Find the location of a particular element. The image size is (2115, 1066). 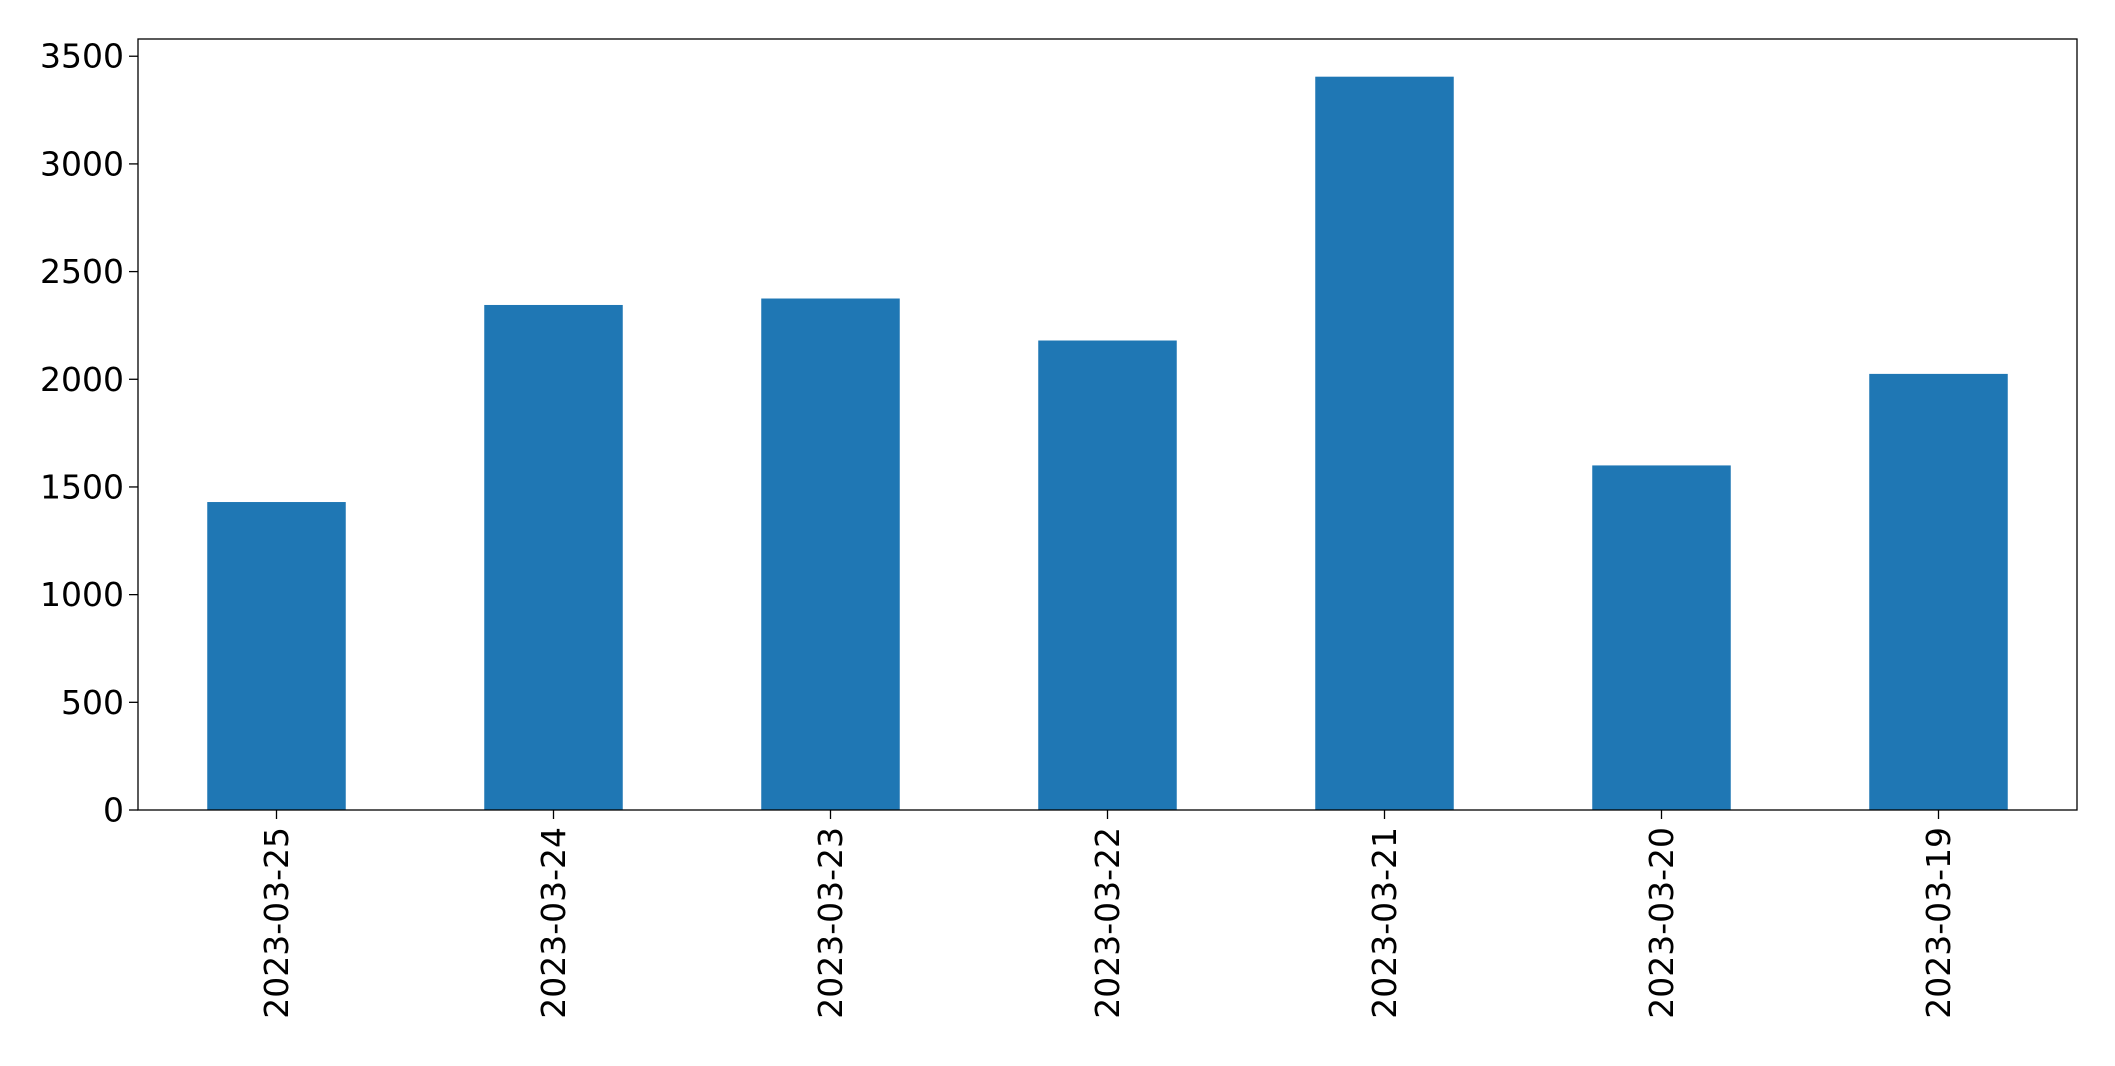

y-tick-label: 3500 is located at coordinates (82, 56).